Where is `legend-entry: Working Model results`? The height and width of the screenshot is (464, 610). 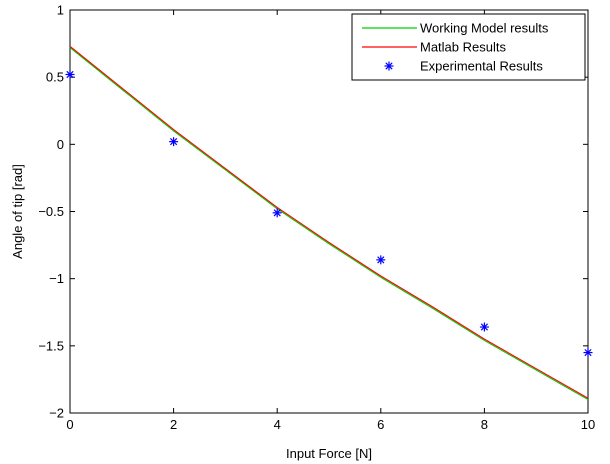 legend-entry: Working Model results is located at coordinates (455, 28).